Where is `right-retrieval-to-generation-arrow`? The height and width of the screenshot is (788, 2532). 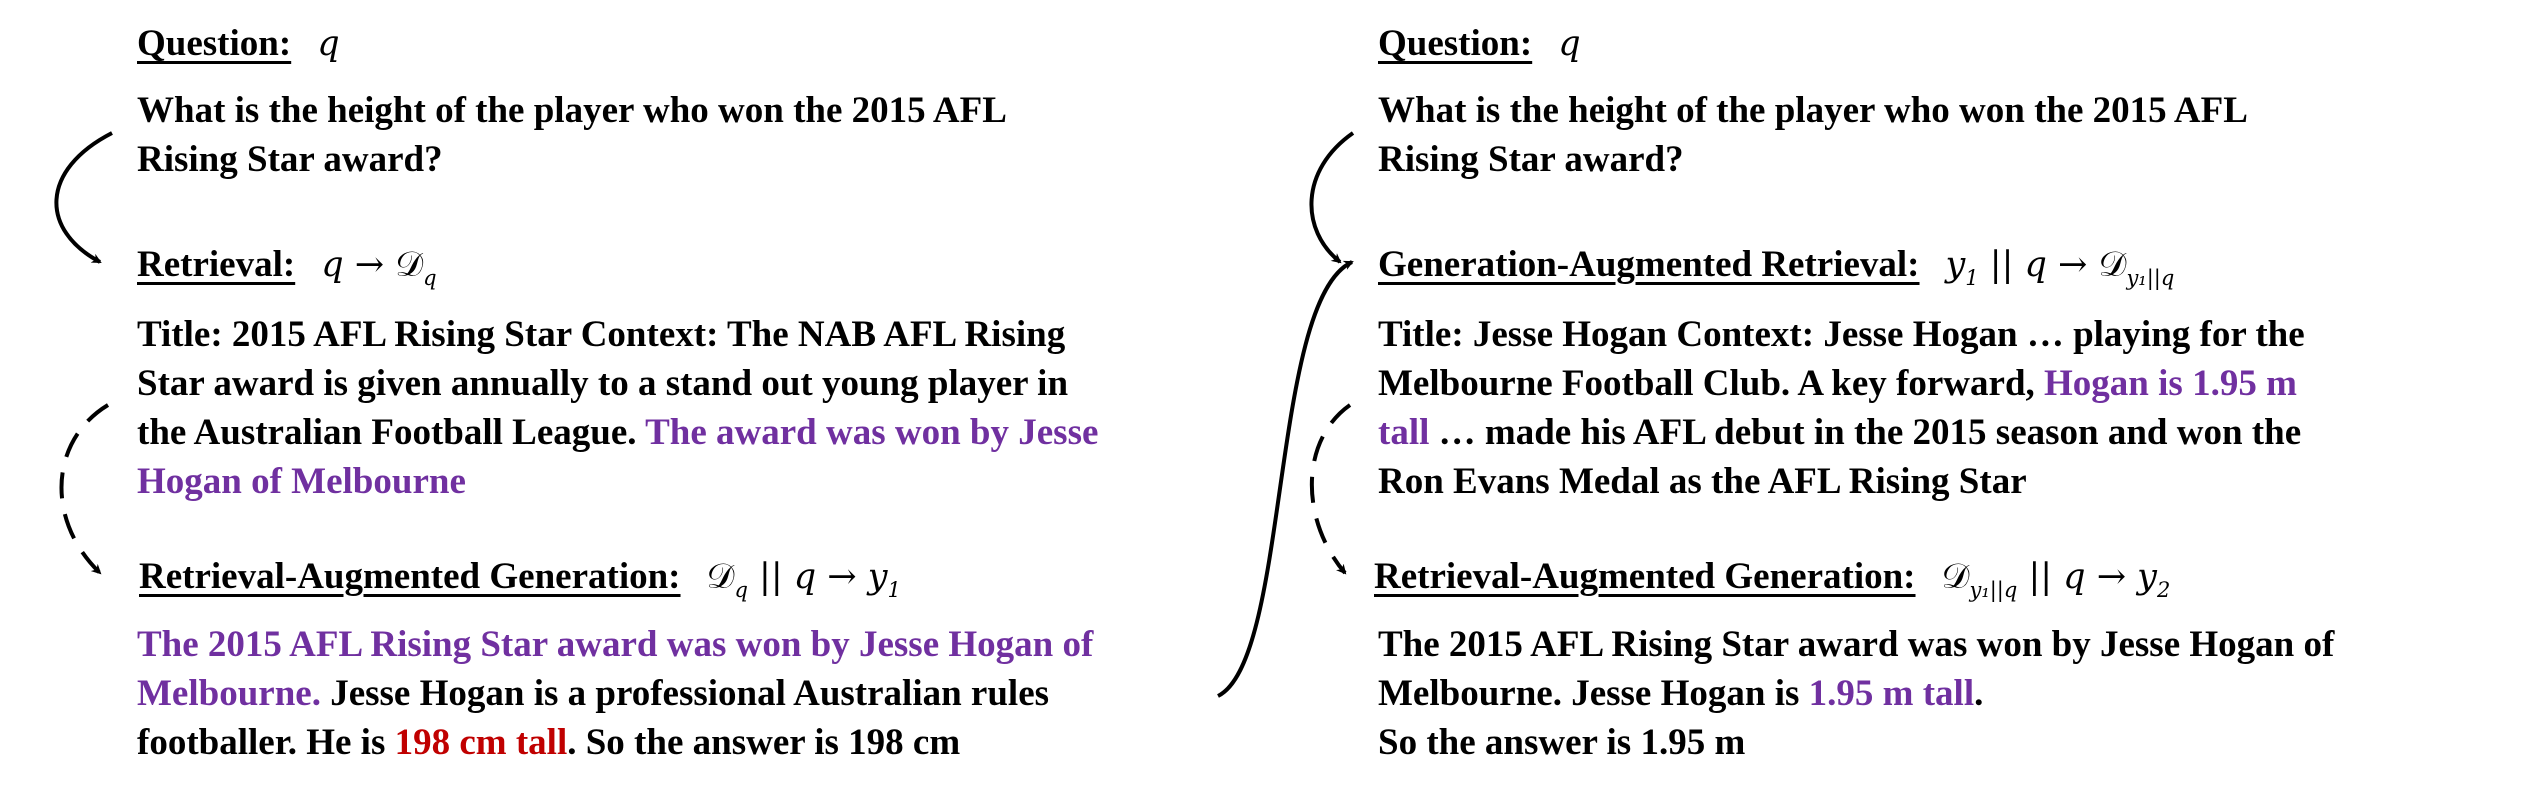
right-retrieval-to-generation-arrow is located at coordinates (1330, 489).